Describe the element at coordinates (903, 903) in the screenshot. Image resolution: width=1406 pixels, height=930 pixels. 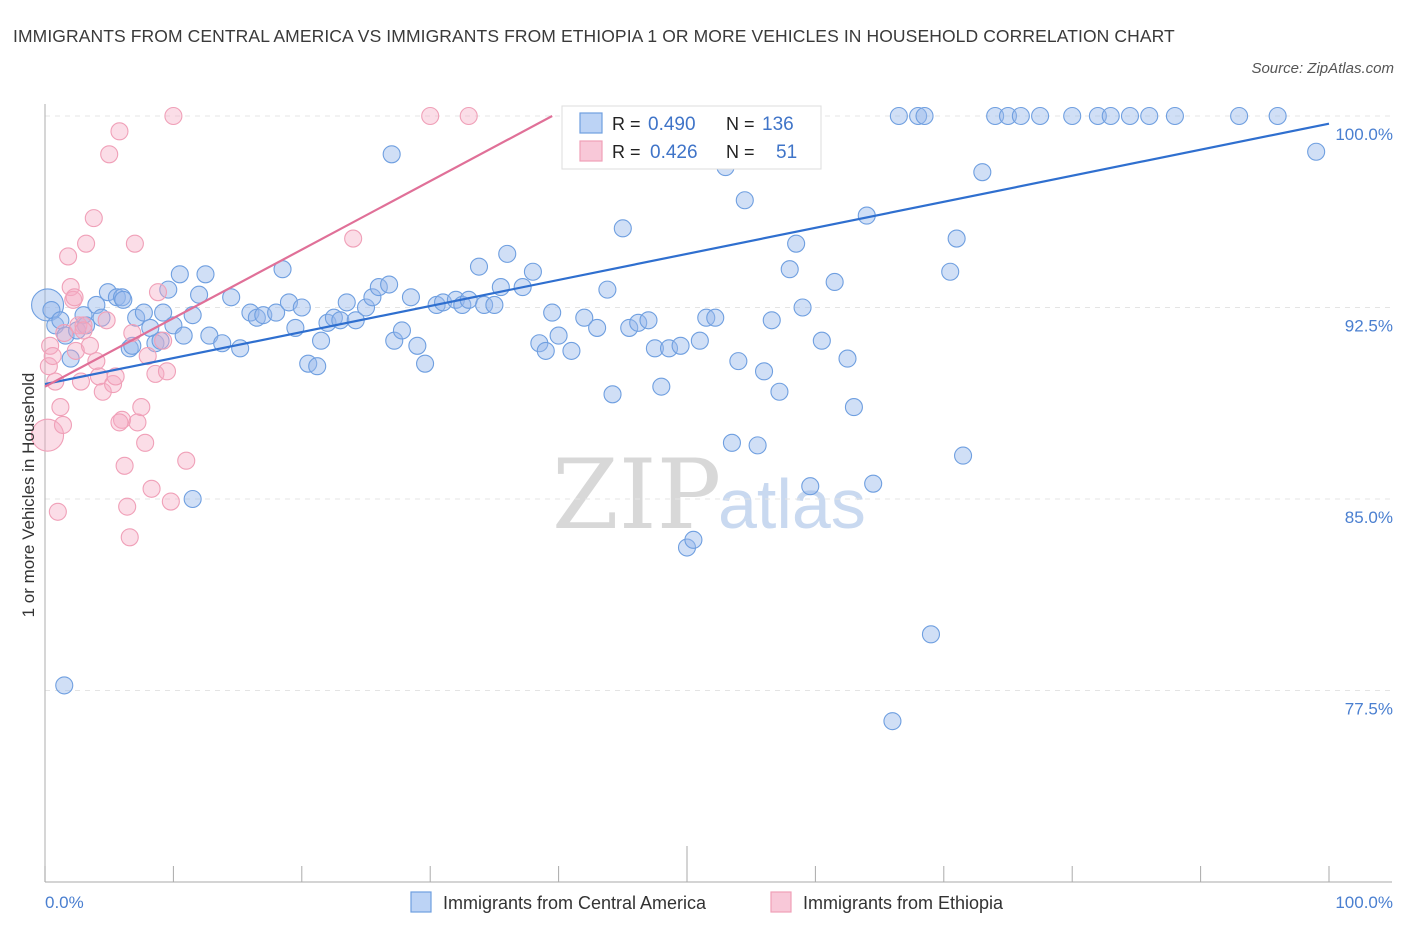
I see `legend-pink-label: Immigrants from Ethiopia` at that location.